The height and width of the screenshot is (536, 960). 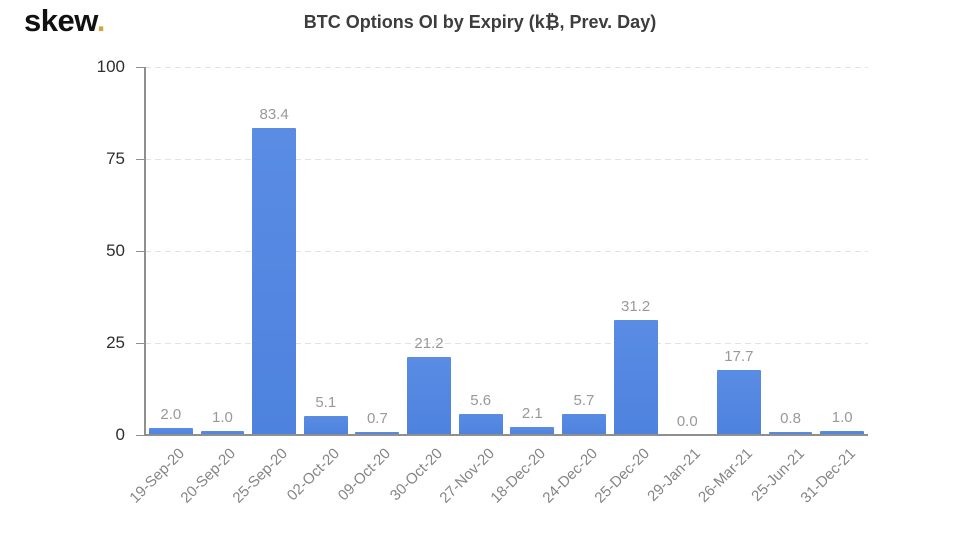 I want to click on x-tick-label: 02-Oct-20, so click(x=313, y=475).